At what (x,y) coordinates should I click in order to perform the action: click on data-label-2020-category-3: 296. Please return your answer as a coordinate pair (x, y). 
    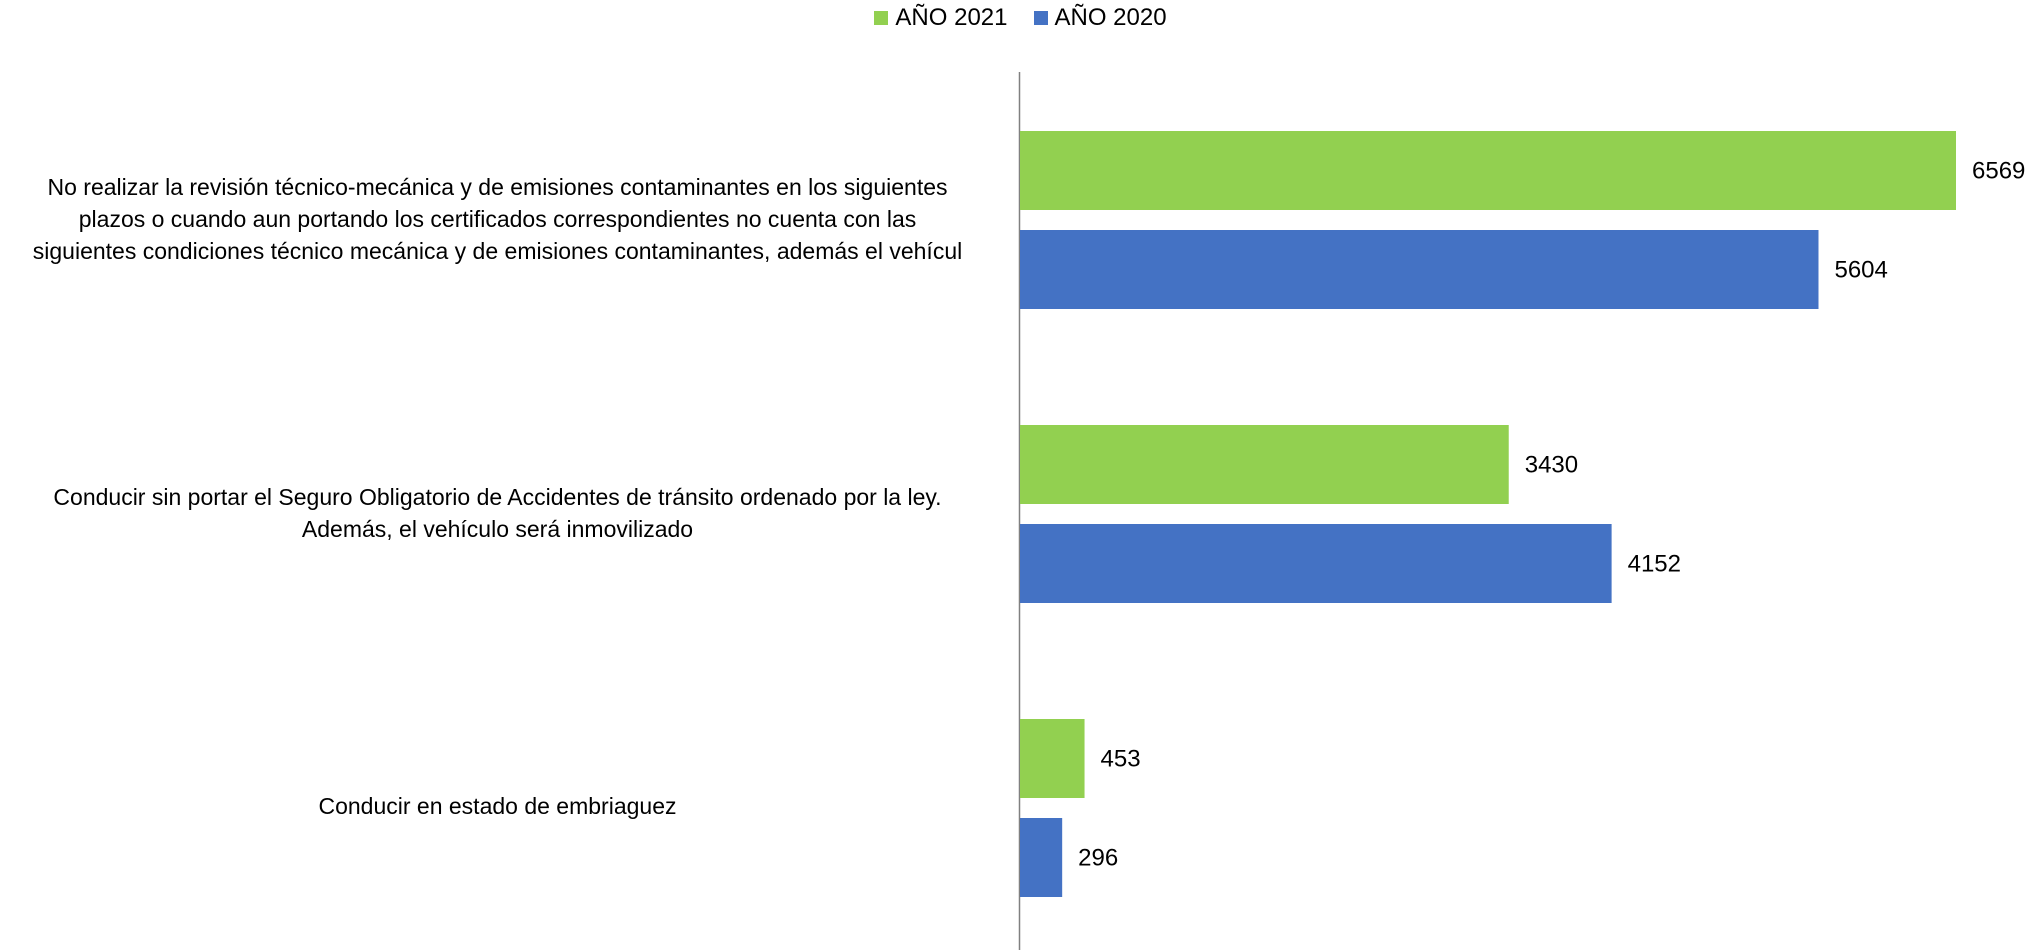
    Looking at the image, I should click on (1098, 858).